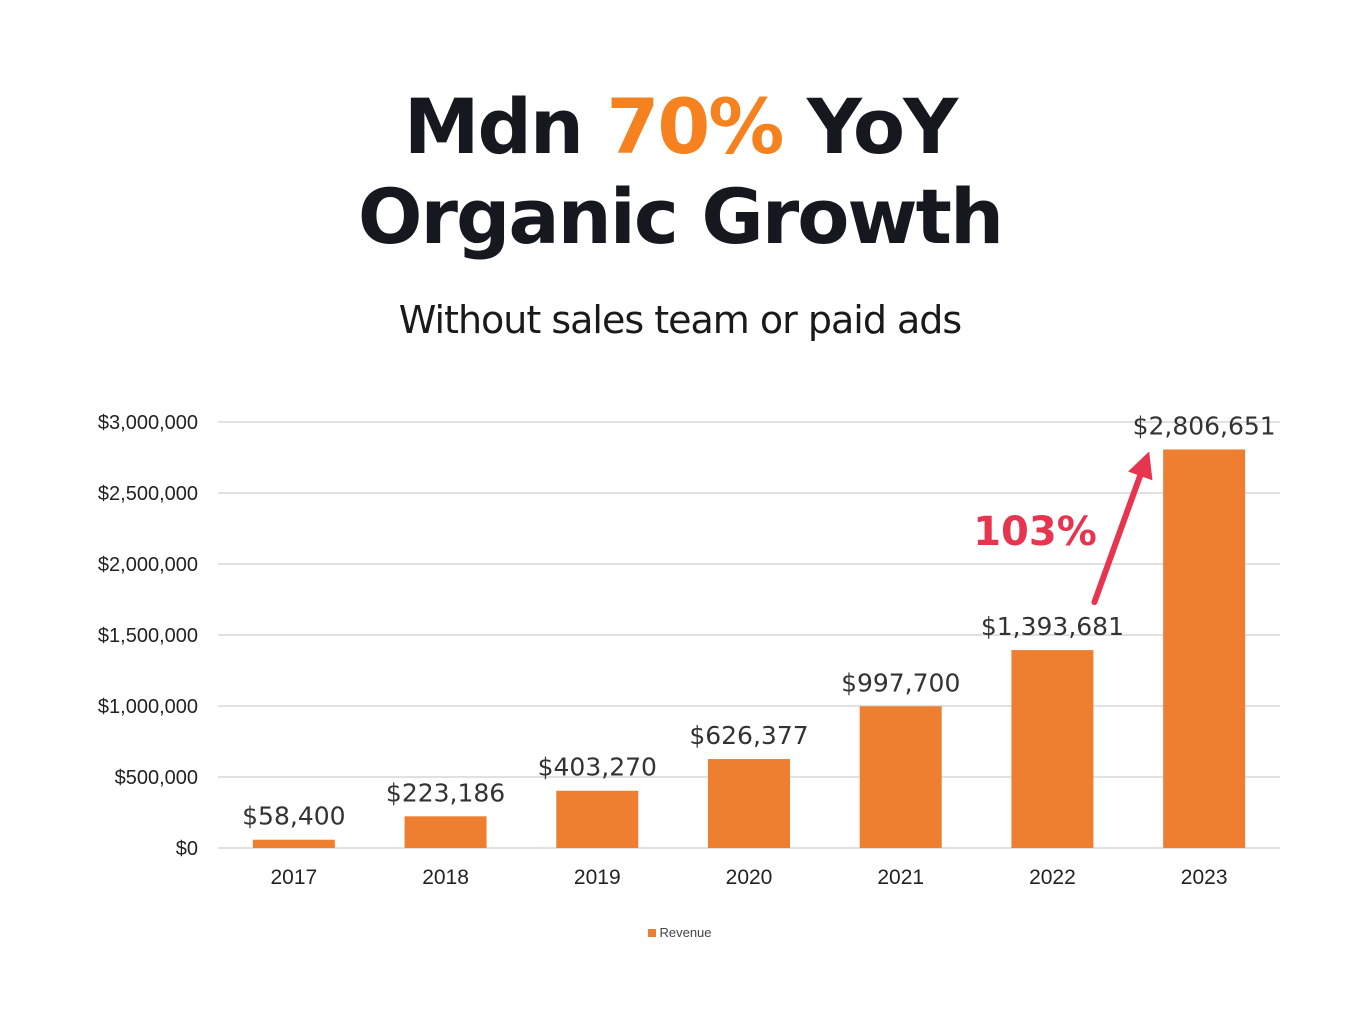 This screenshot has width=1360, height=1014. I want to click on chart-legend: Revenue, so click(680, 932).